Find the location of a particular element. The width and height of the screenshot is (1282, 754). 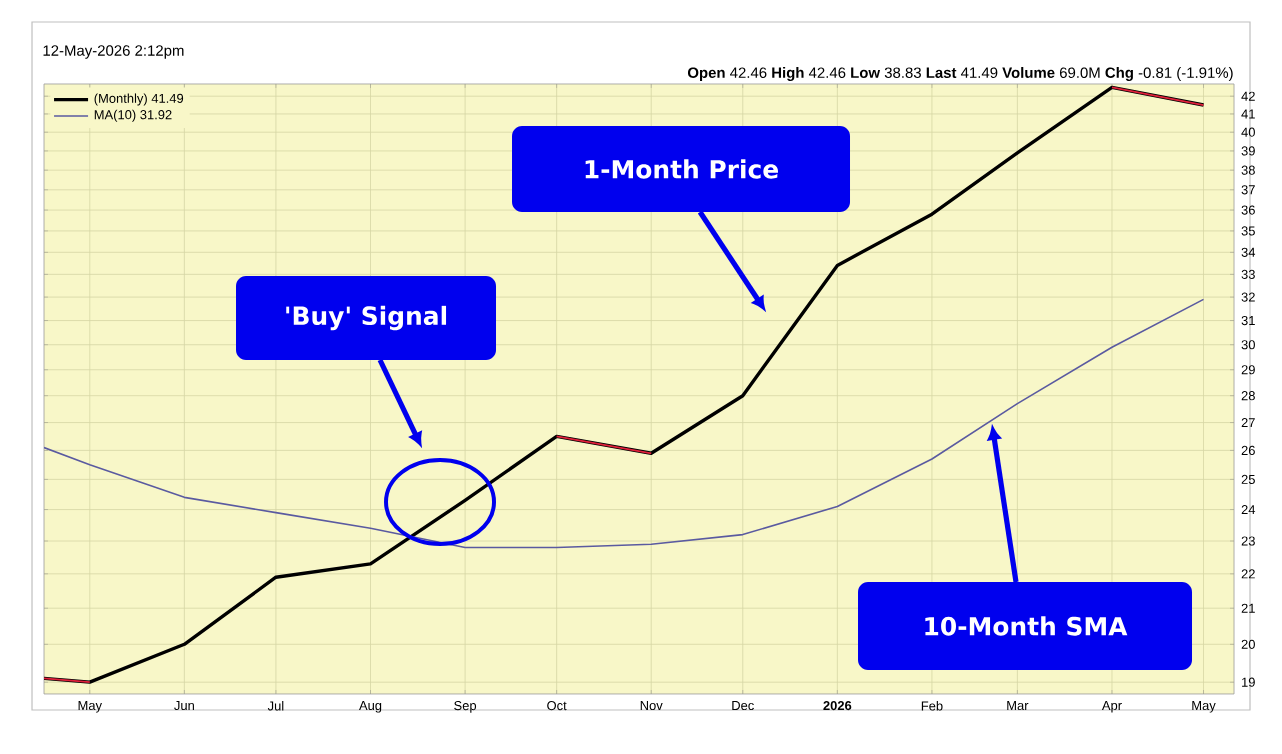

annotation: 'Buy' Signal is located at coordinates (366, 318).